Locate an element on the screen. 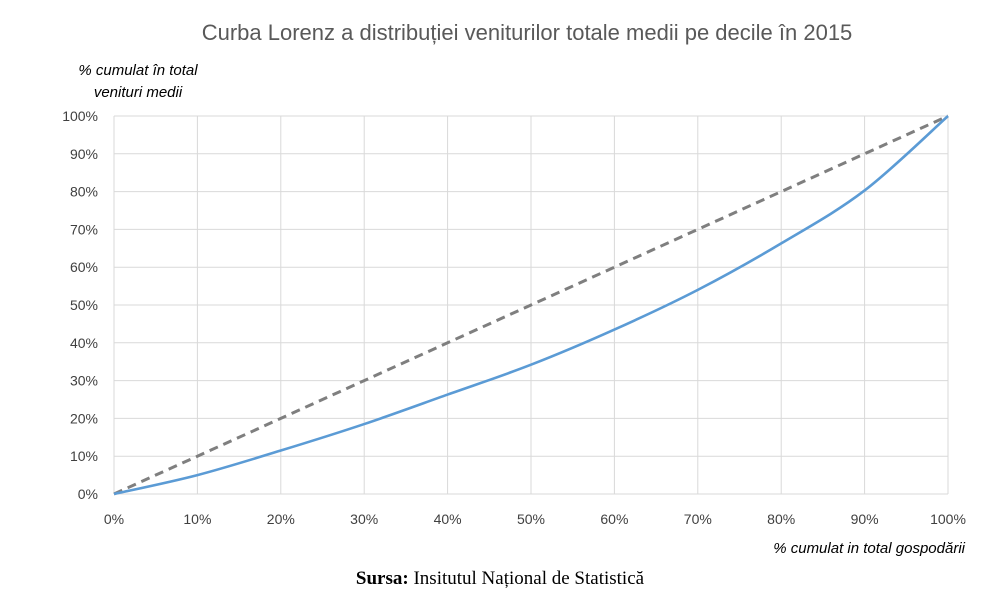  x-tick-label: 0% is located at coordinates (114, 519).